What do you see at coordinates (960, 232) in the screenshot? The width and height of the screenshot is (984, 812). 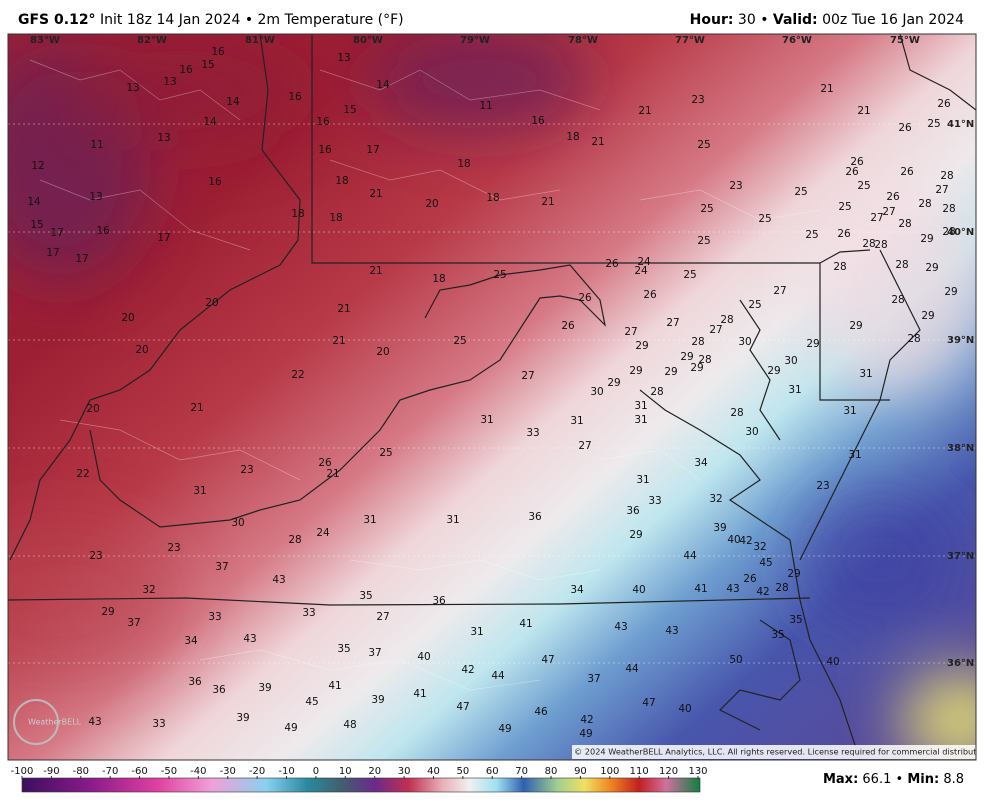 I see `latitude-label: 40°N` at bounding box center [960, 232].